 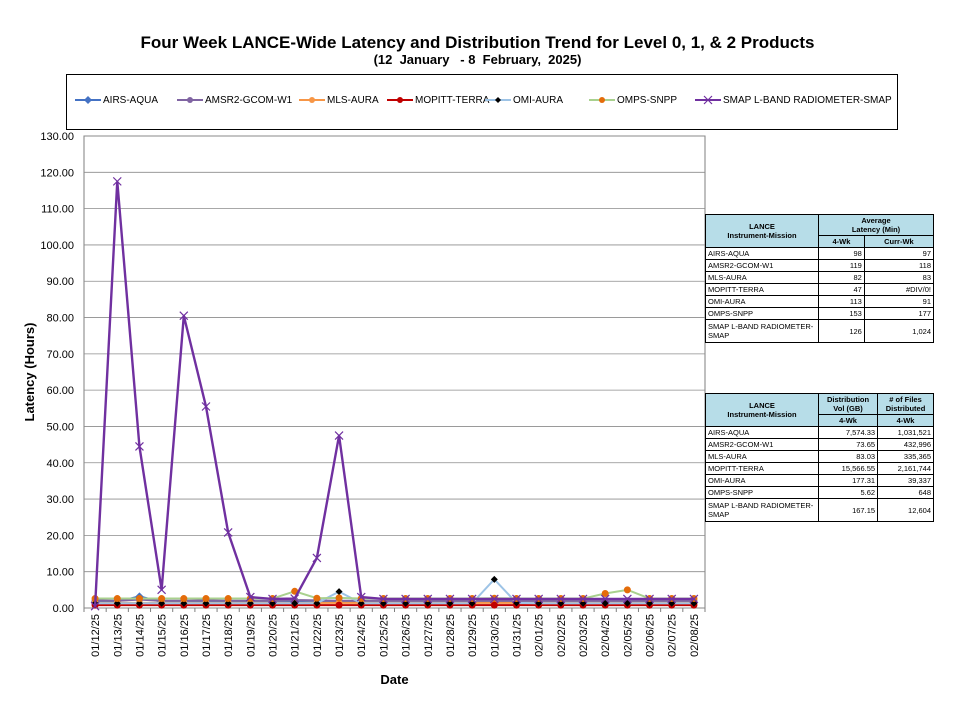 What do you see at coordinates (651, 635) in the screenshot?
I see `x-tick-label: 02/06/25` at bounding box center [651, 635].